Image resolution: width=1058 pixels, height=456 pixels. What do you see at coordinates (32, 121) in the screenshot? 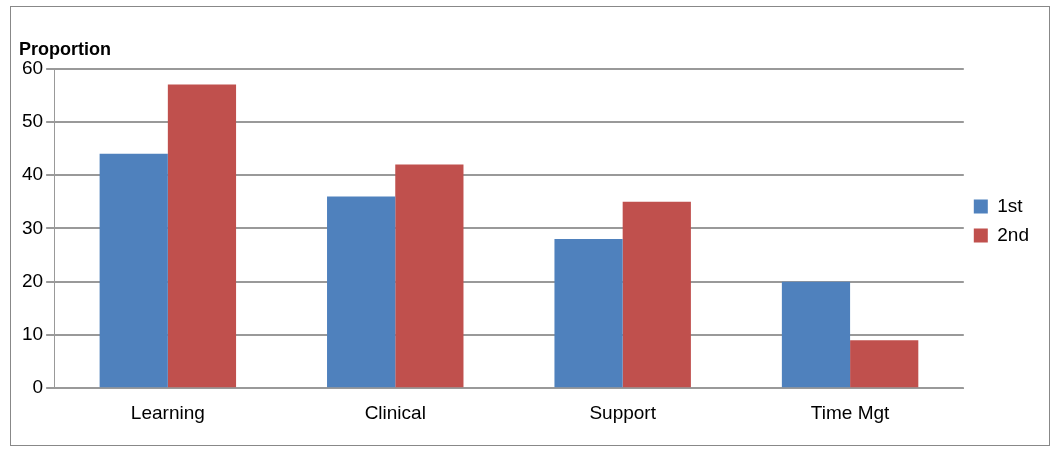
I see `y-tick-label: 50` at bounding box center [32, 121].